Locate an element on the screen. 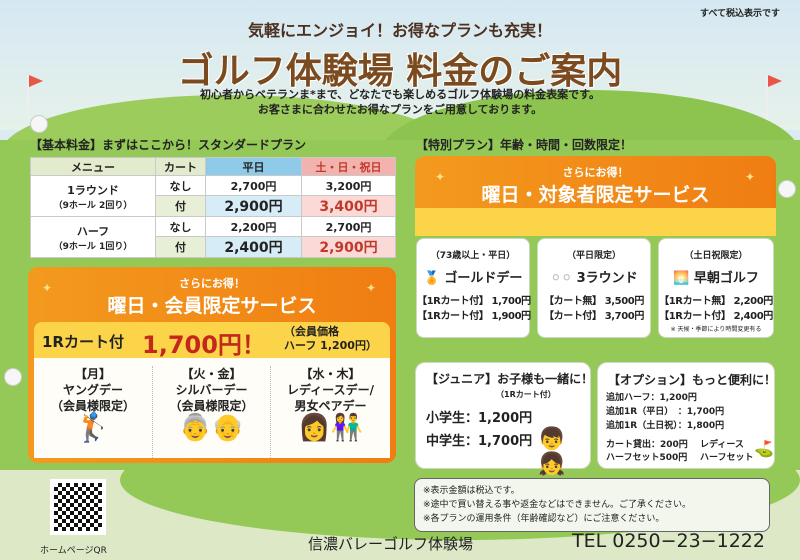  note-line: ※表示金額は税込です。 is located at coordinates (471, 491).